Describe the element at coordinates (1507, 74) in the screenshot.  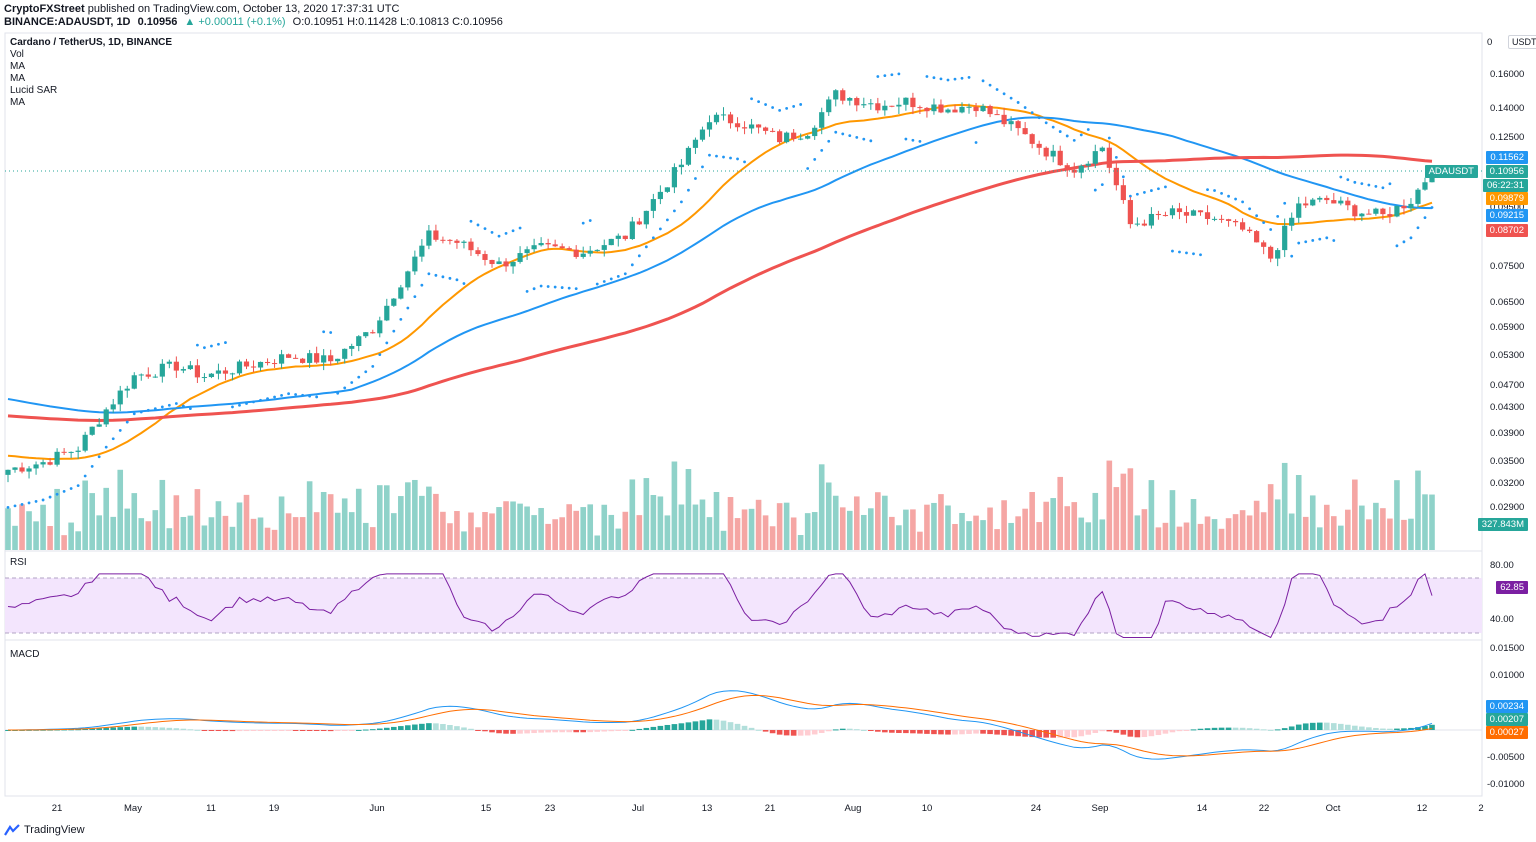
I see `price-tick: 0.16000` at that location.